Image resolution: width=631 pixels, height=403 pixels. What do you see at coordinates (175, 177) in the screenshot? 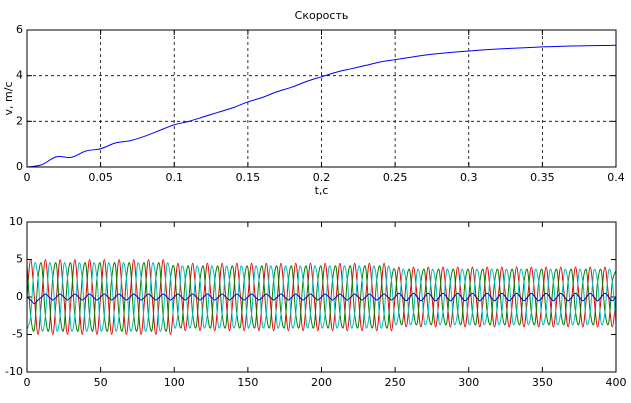
I see `x-tick-label: 0.1` at bounding box center [175, 177].